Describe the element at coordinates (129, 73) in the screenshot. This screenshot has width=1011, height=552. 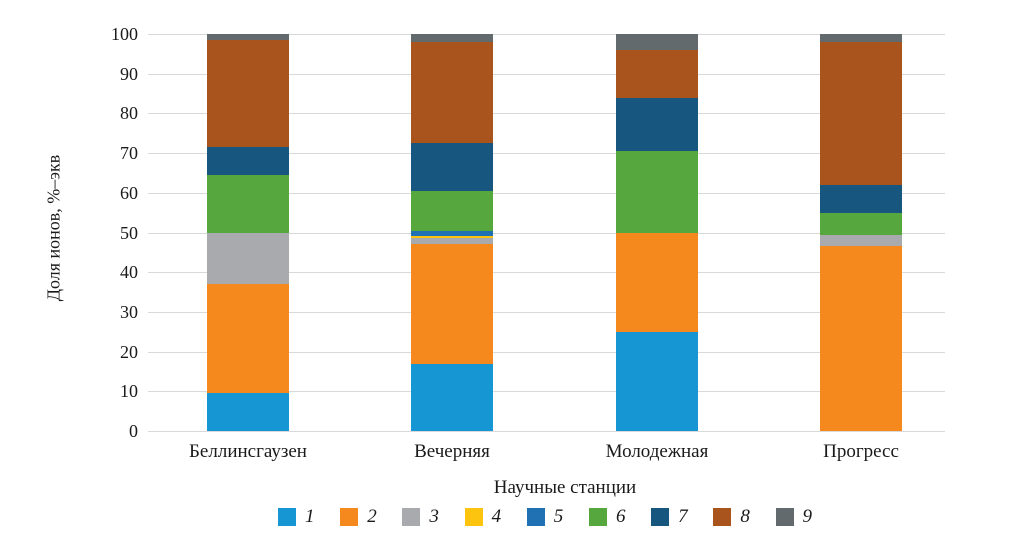
I see `y-tick-label-90: 90` at that location.